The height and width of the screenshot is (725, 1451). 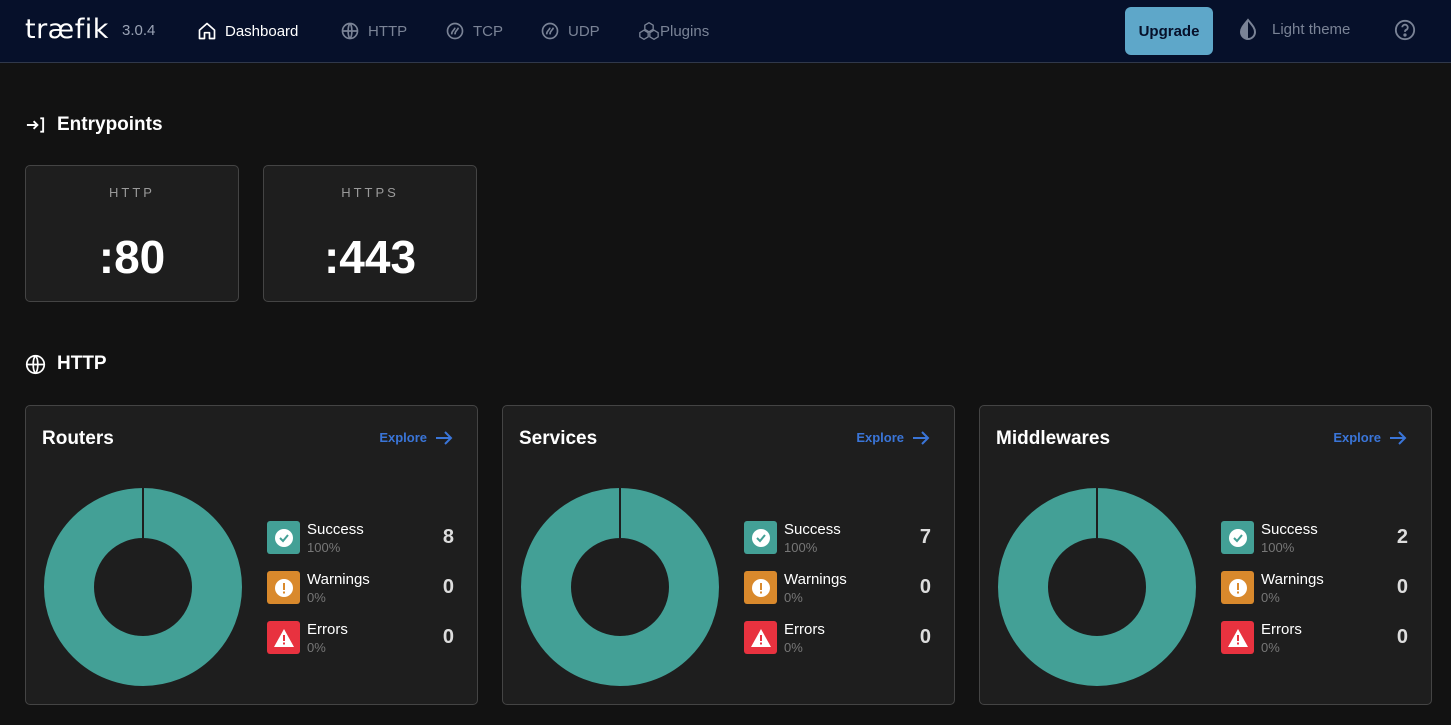 I want to click on card-title: Services, so click(x=558, y=438).